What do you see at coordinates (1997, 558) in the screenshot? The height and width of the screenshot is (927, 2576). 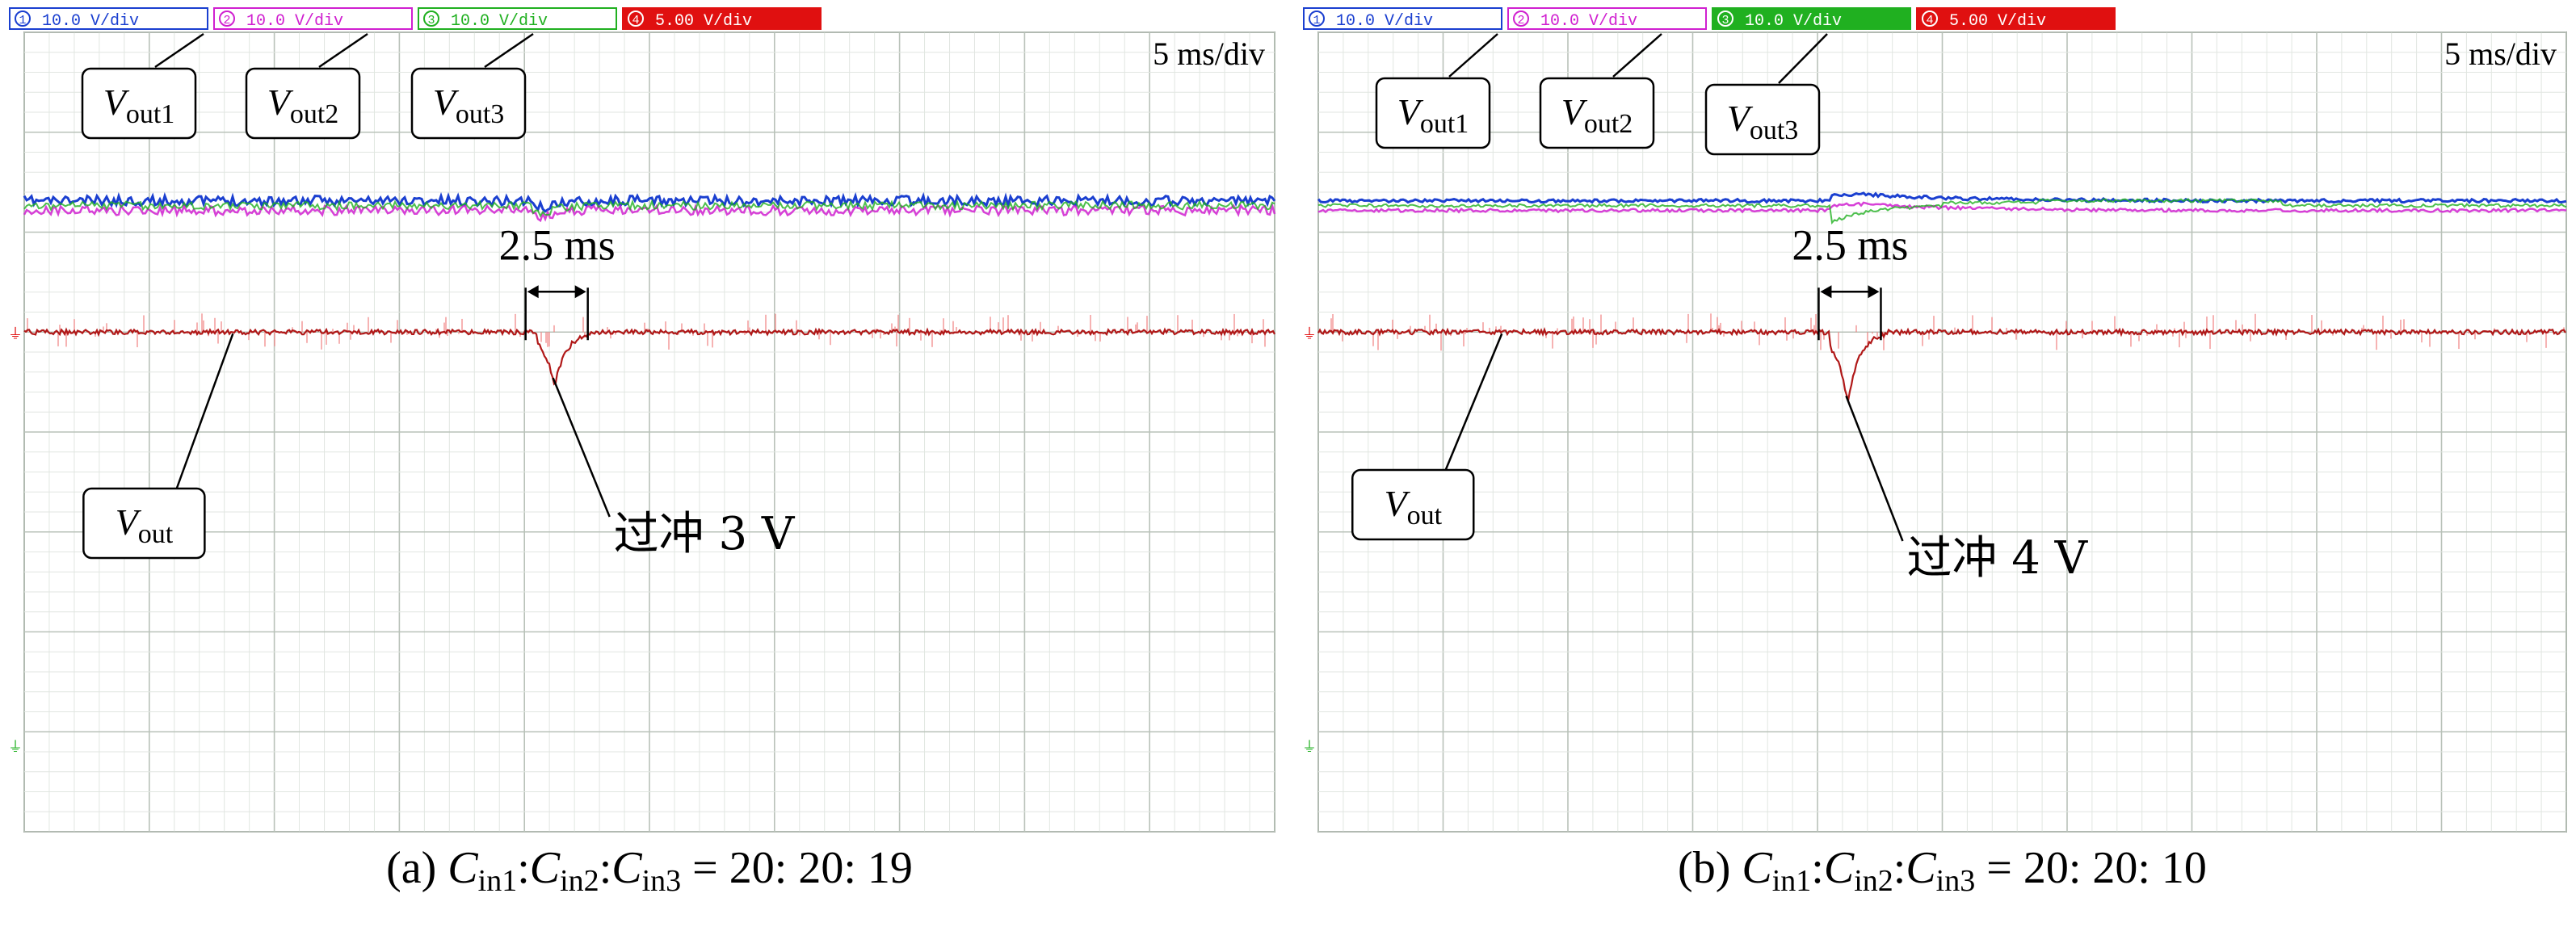 I see `overshoot-label: 过冲 4 V` at bounding box center [1997, 558].